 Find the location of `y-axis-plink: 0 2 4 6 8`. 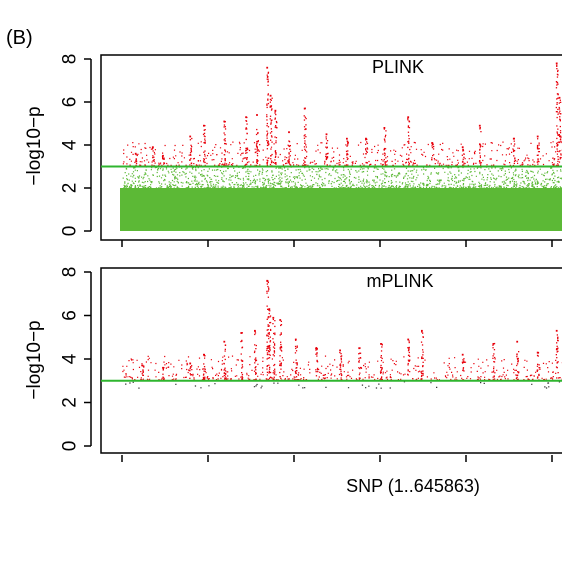

y-axis-plink: 0 2 4 6 8 is located at coordinates (76, 145).